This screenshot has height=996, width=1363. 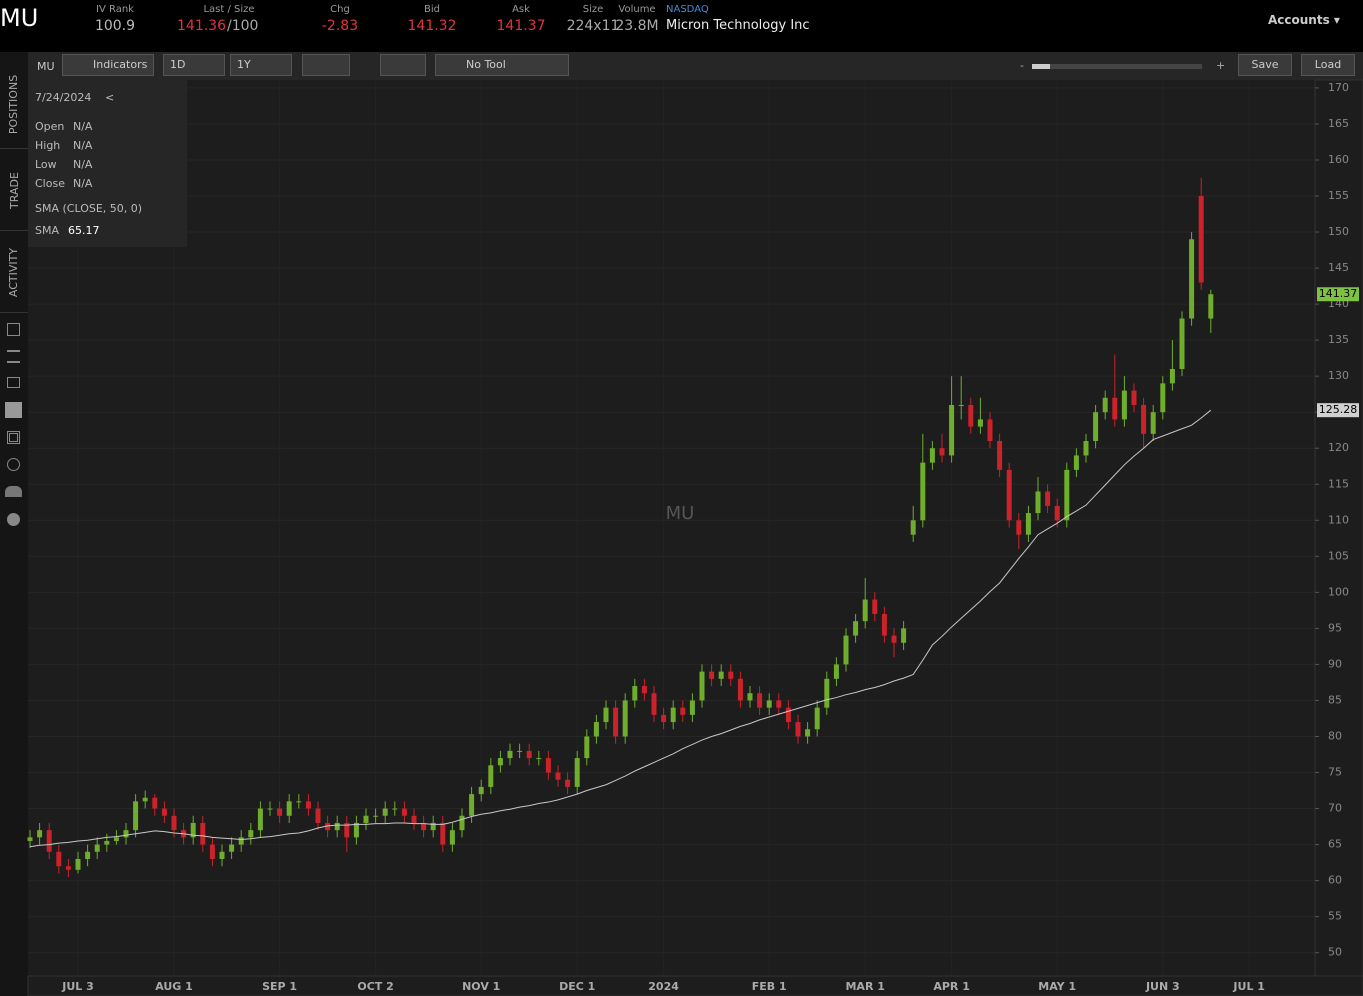 I want to click on save-button: Save, so click(x=1265, y=65).